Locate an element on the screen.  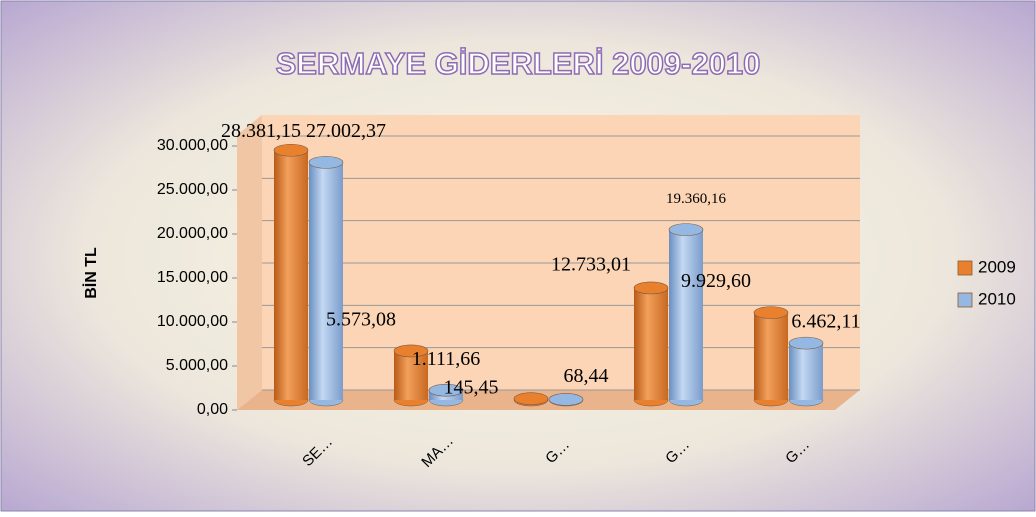
y-tick-label: 10.000,00 is located at coordinates (192, 321).